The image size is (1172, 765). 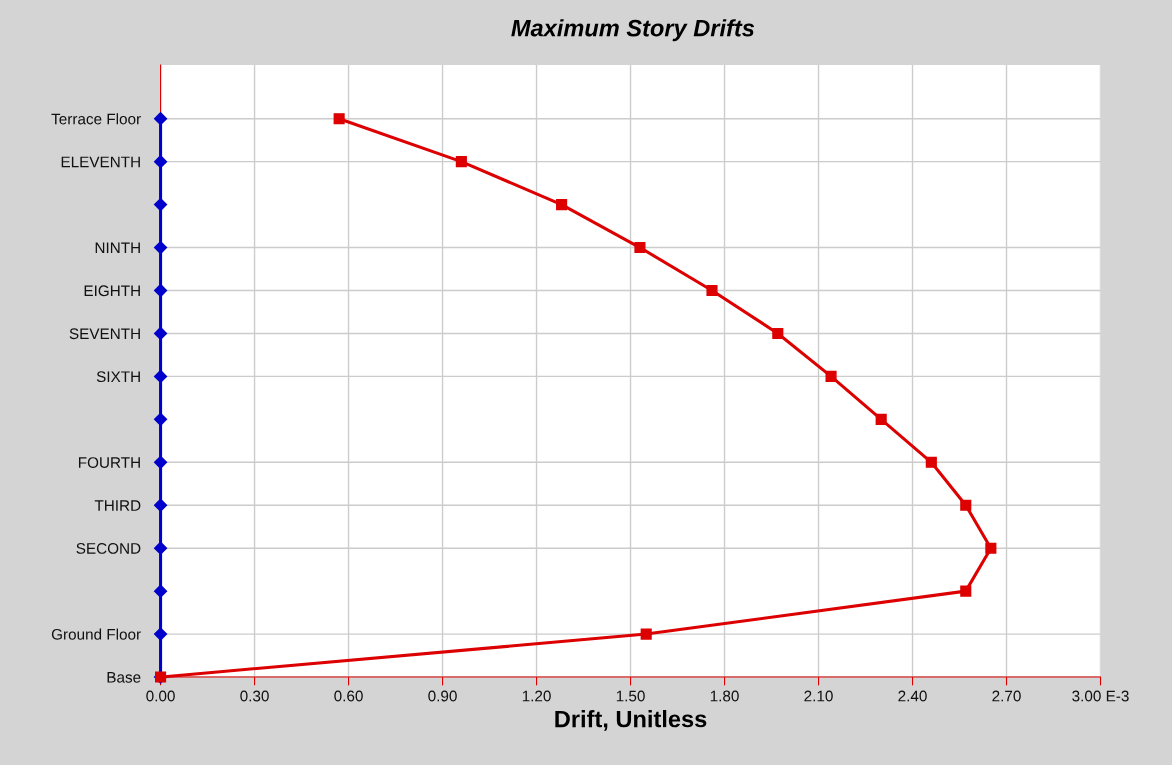 I want to click on x-tick-label: 2.70, so click(x=1006, y=696).